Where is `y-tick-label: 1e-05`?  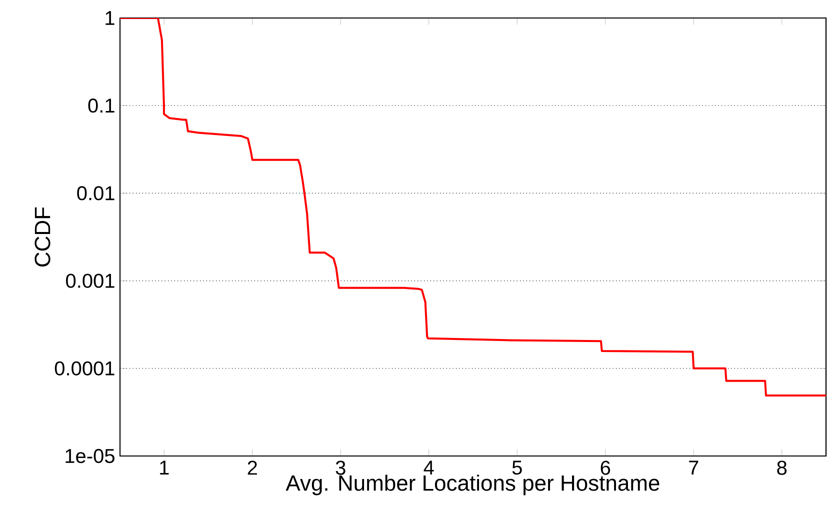
y-tick-label: 1e-05 is located at coordinates (90, 456).